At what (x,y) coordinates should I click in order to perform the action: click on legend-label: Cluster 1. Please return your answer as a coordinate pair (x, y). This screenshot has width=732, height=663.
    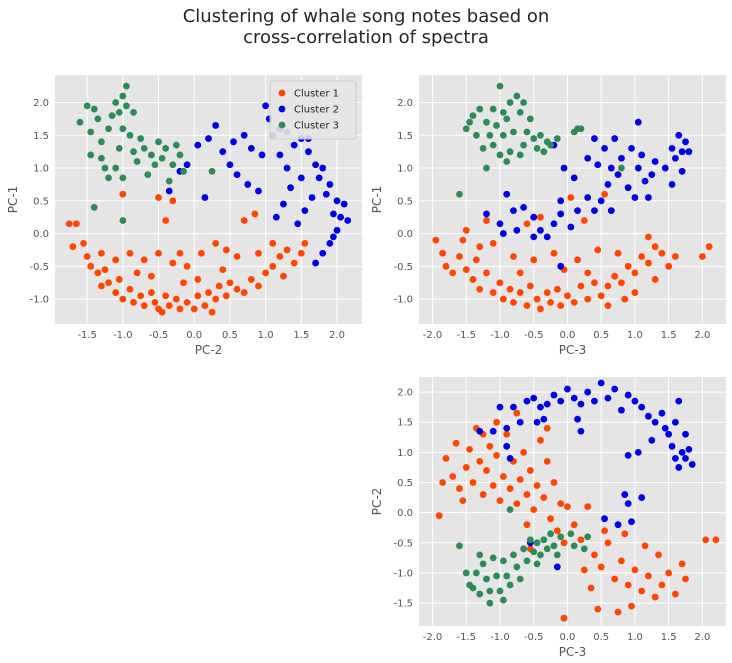
    Looking at the image, I should click on (316, 94).